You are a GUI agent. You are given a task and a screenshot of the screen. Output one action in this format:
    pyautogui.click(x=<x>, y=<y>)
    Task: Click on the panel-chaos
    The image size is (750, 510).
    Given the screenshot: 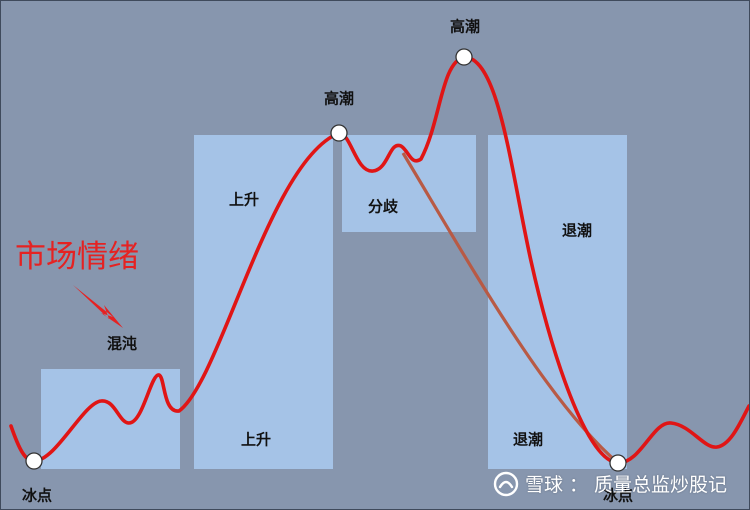 What is the action you would take?
    pyautogui.click(x=110, y=419)
    